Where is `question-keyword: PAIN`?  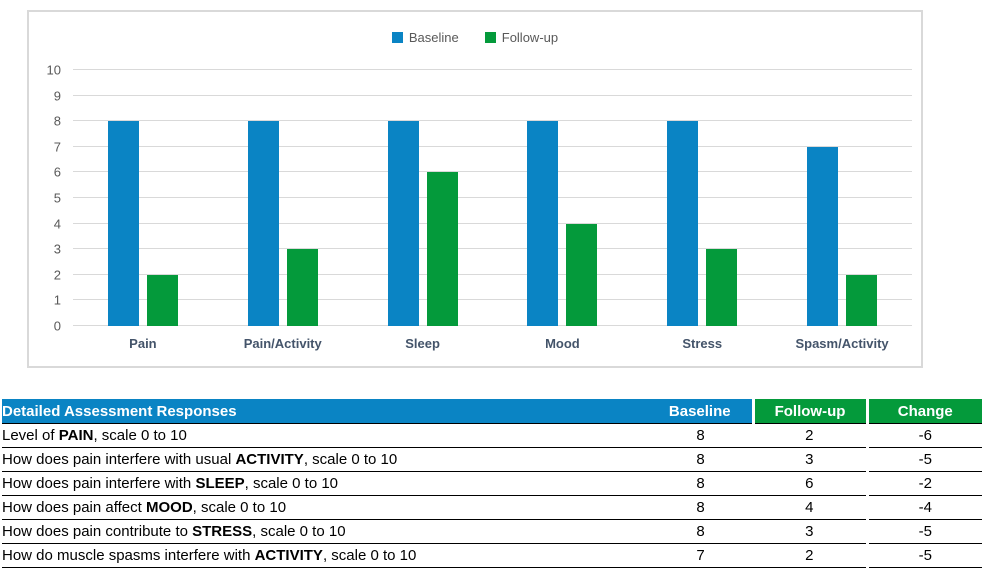
question-keyword: PAIN is located at coordinates (76, 435).